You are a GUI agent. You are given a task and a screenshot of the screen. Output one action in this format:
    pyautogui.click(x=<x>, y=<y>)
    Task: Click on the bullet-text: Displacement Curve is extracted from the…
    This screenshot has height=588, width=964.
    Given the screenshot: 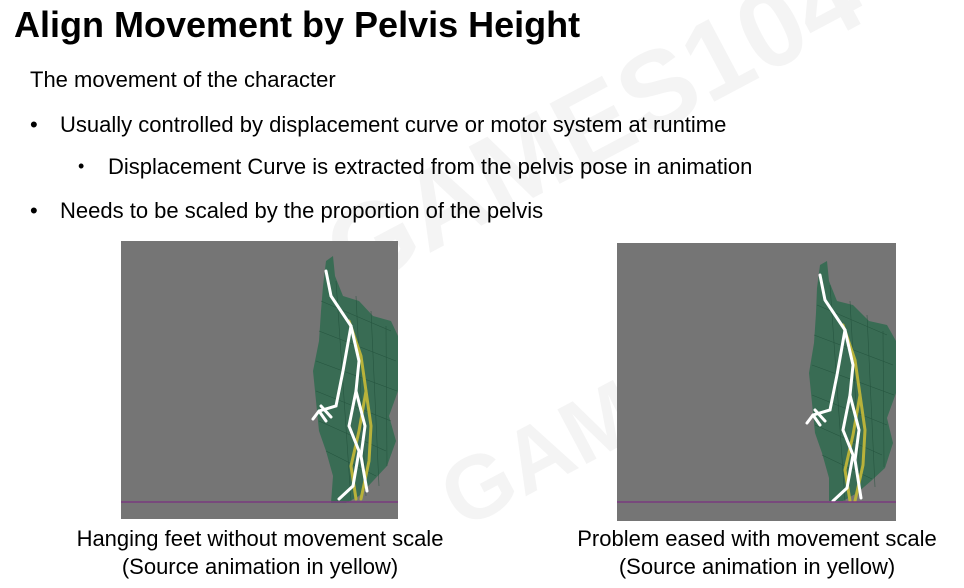 What is the action you would take?
    pyautogui.click(x=430, y=166)
    